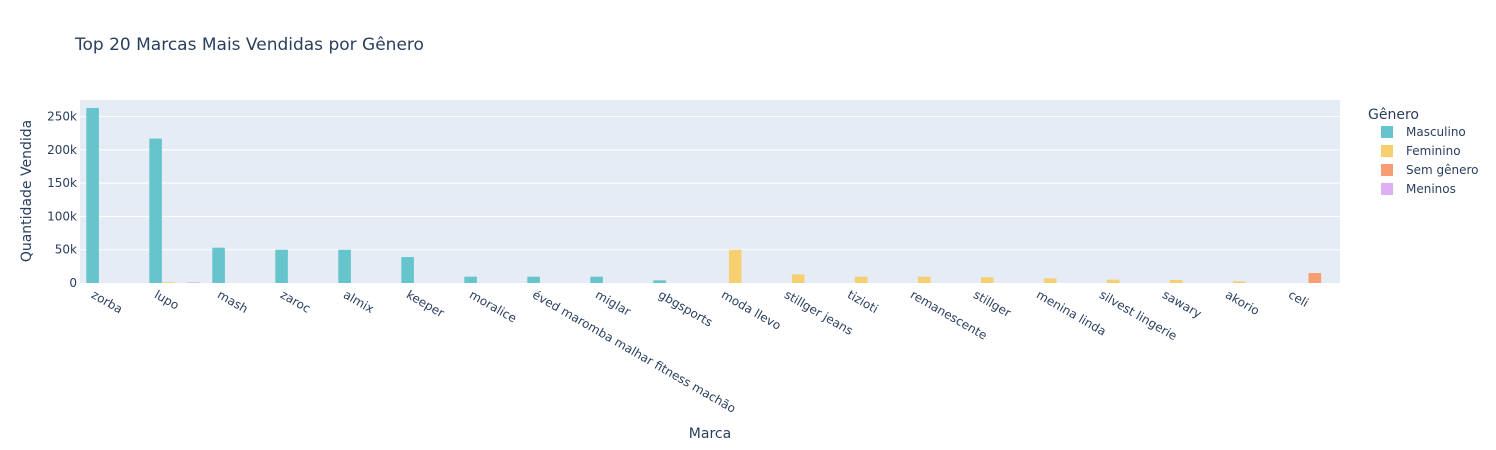  What do you see at coordinates (73, 283) in the screenshot?
I see `y-tick-label: 0` at bounding box center [73, 283].